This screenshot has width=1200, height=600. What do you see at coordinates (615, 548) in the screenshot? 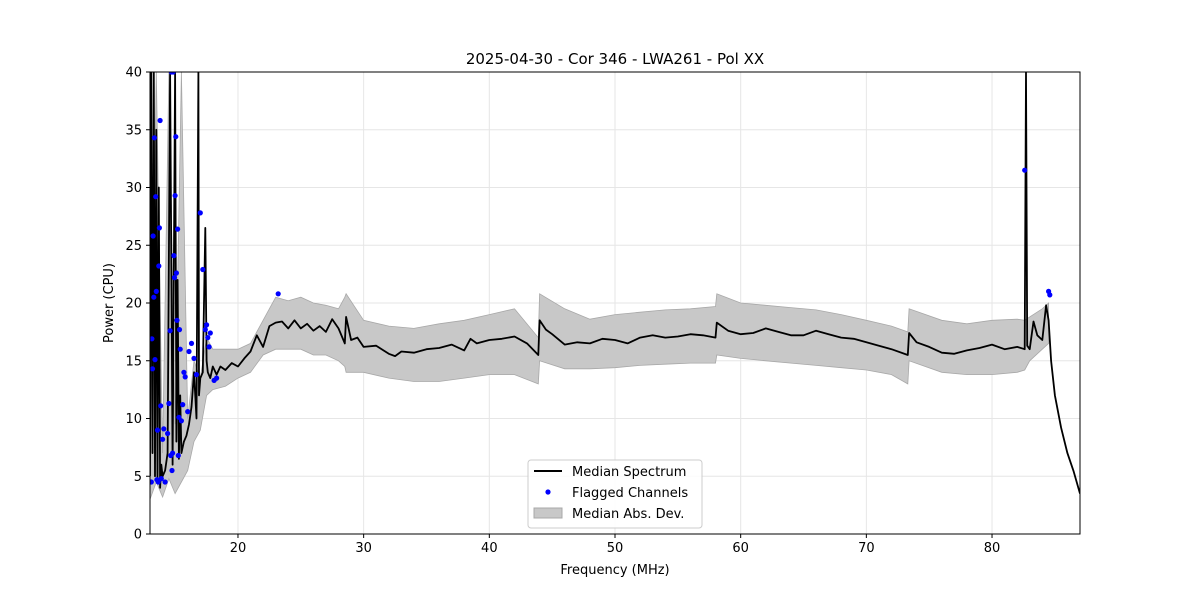
I see `x-tick-label: 50` at bounding box center [615, 548].